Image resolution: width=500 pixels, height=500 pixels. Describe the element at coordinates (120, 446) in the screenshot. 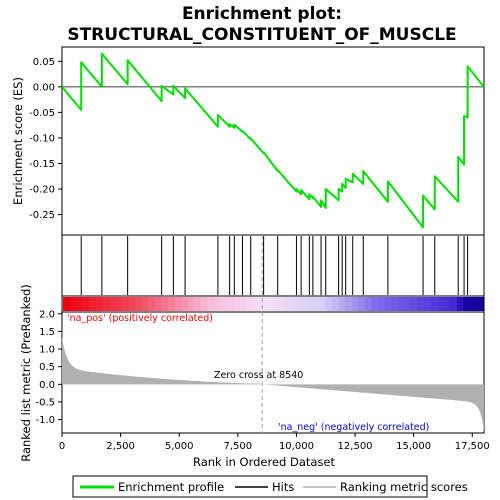

I see `x-tick-label: 2,500` at that location.